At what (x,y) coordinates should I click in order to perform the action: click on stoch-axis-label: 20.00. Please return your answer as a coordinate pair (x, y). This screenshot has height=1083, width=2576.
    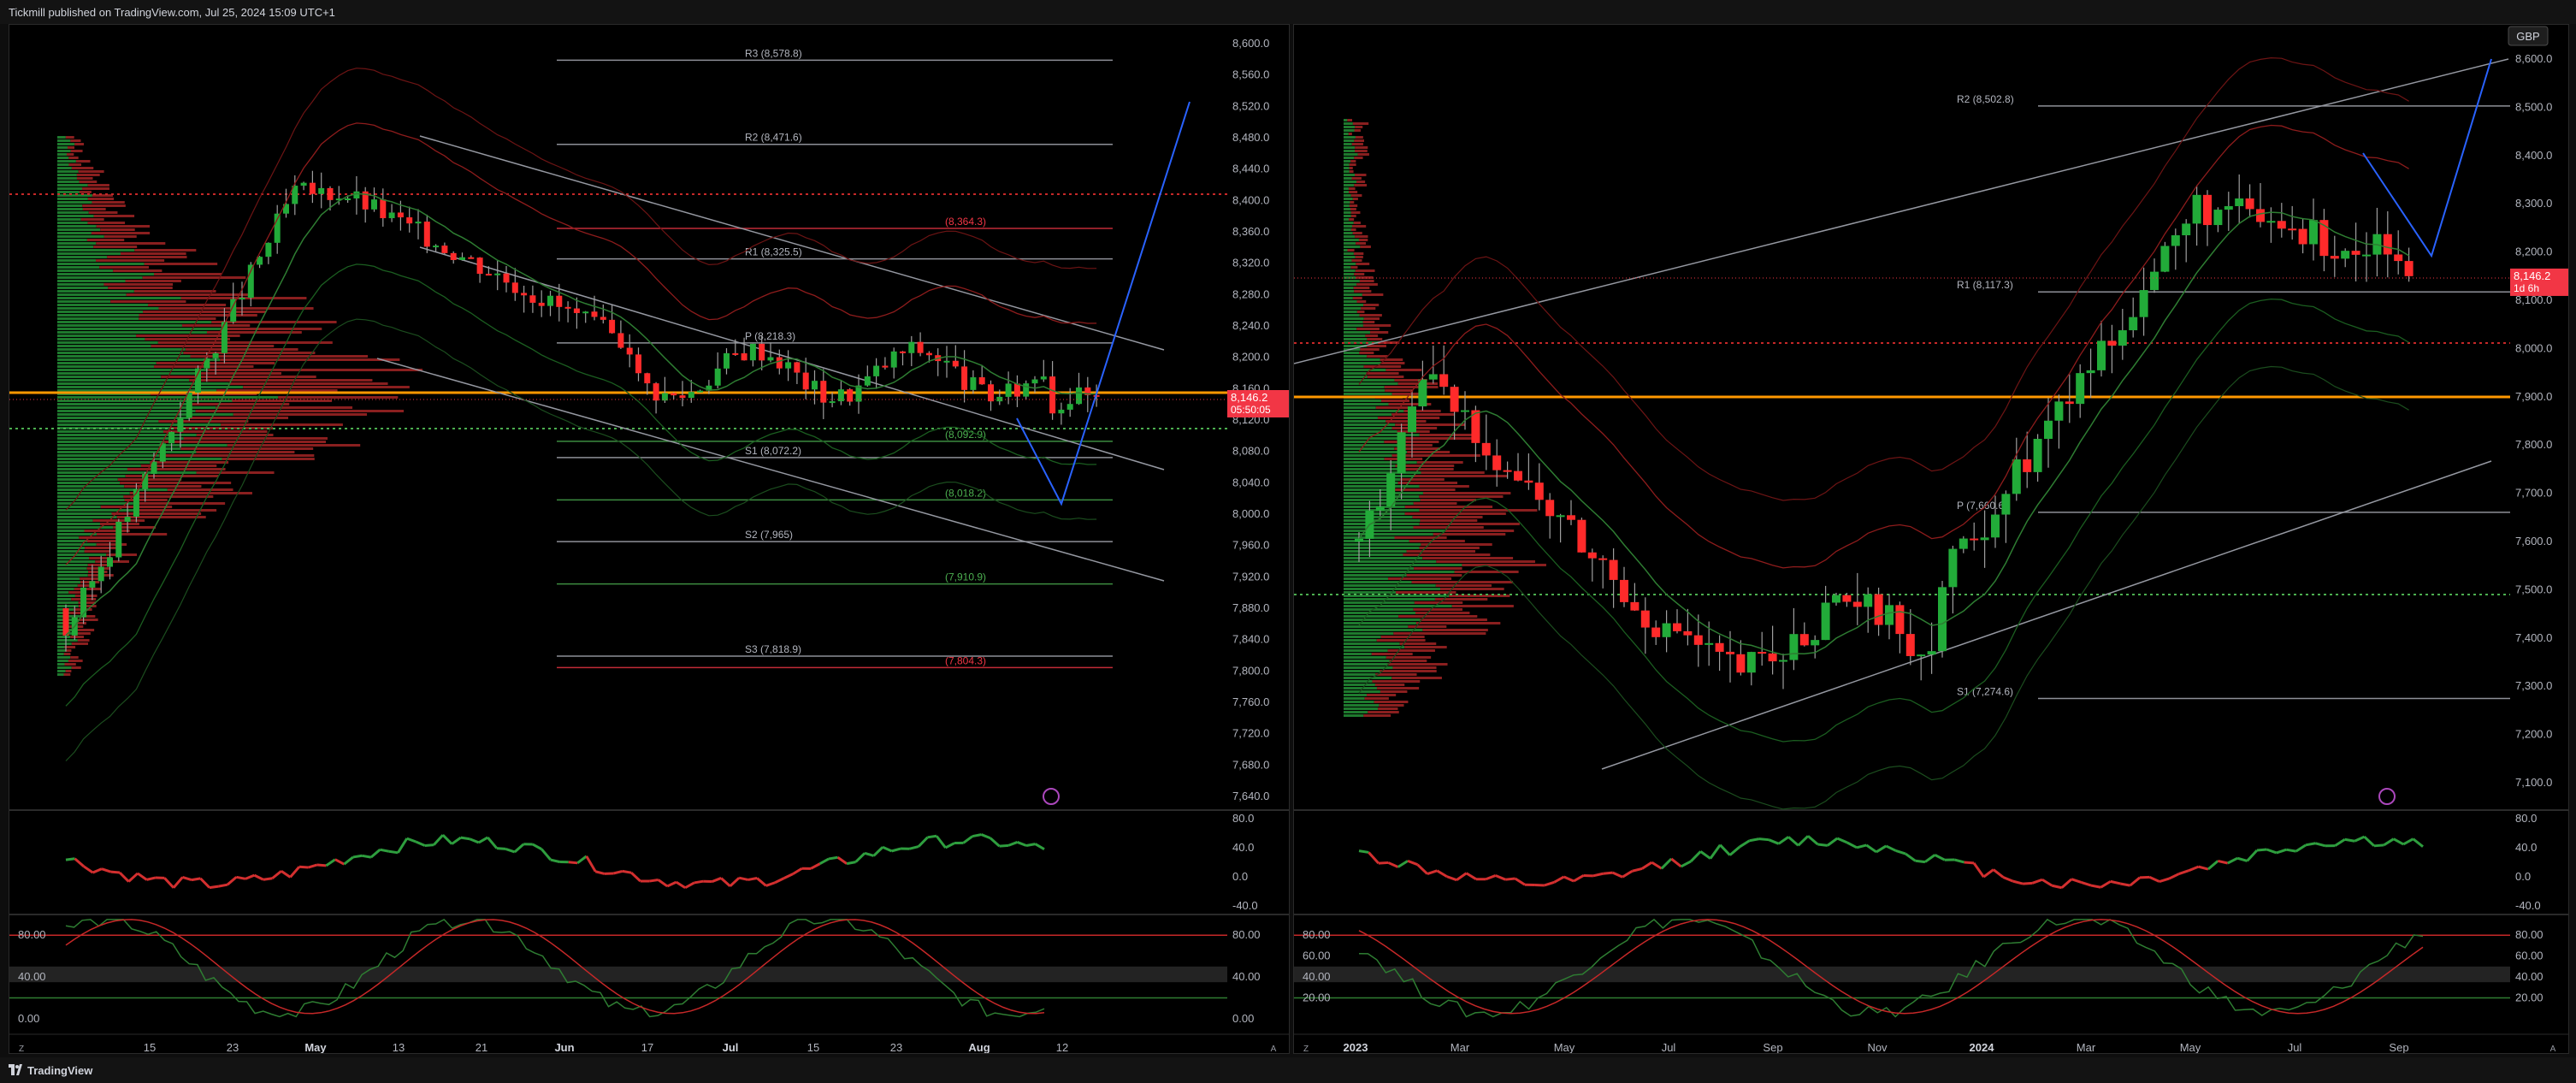
    Looking at the image, I should click on (2529, 997).